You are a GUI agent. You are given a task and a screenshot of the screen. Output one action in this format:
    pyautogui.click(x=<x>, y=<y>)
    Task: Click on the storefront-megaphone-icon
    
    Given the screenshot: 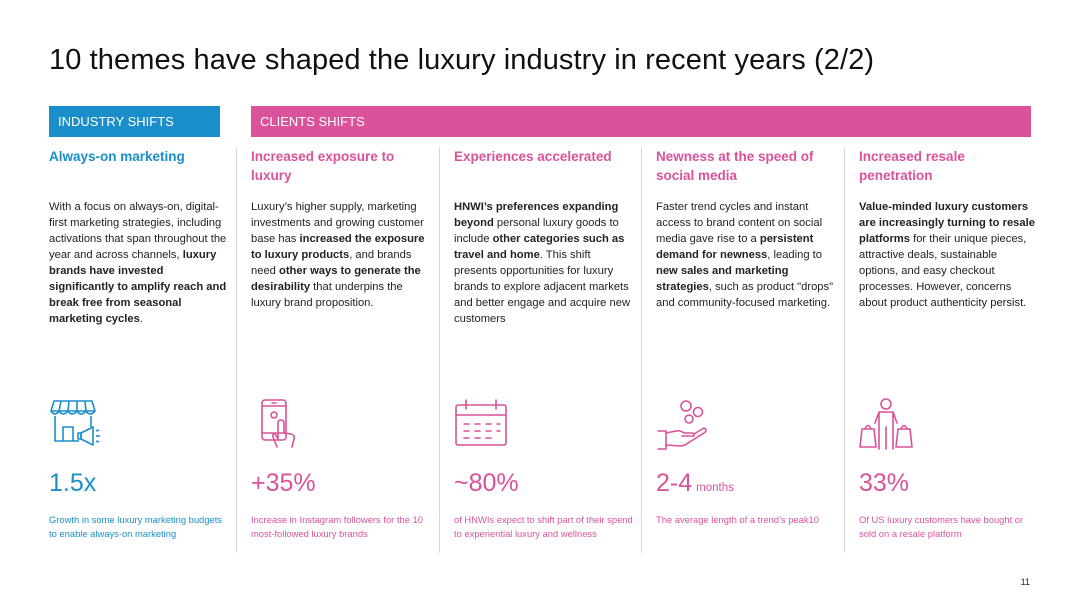 What is the action you would take?
    pyautogui.click(x=76, y=424)
    